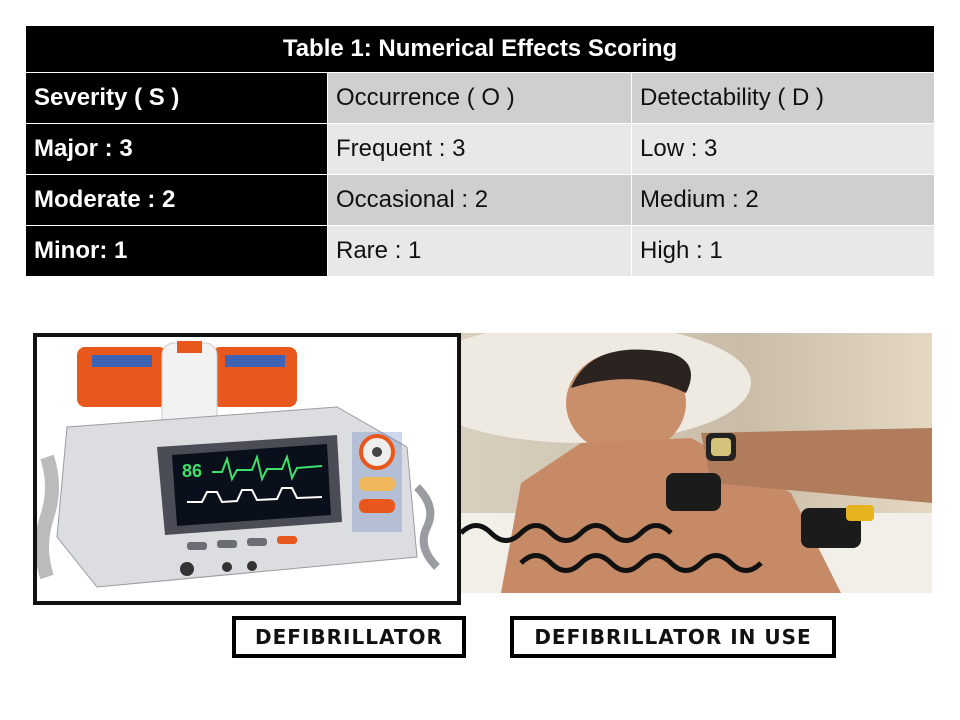  Describe the element at coordinates (673, 637) in the screenshot. I see `caption-defibrillator-in-use: DEFIBRILLATOR IN USE` at that location.